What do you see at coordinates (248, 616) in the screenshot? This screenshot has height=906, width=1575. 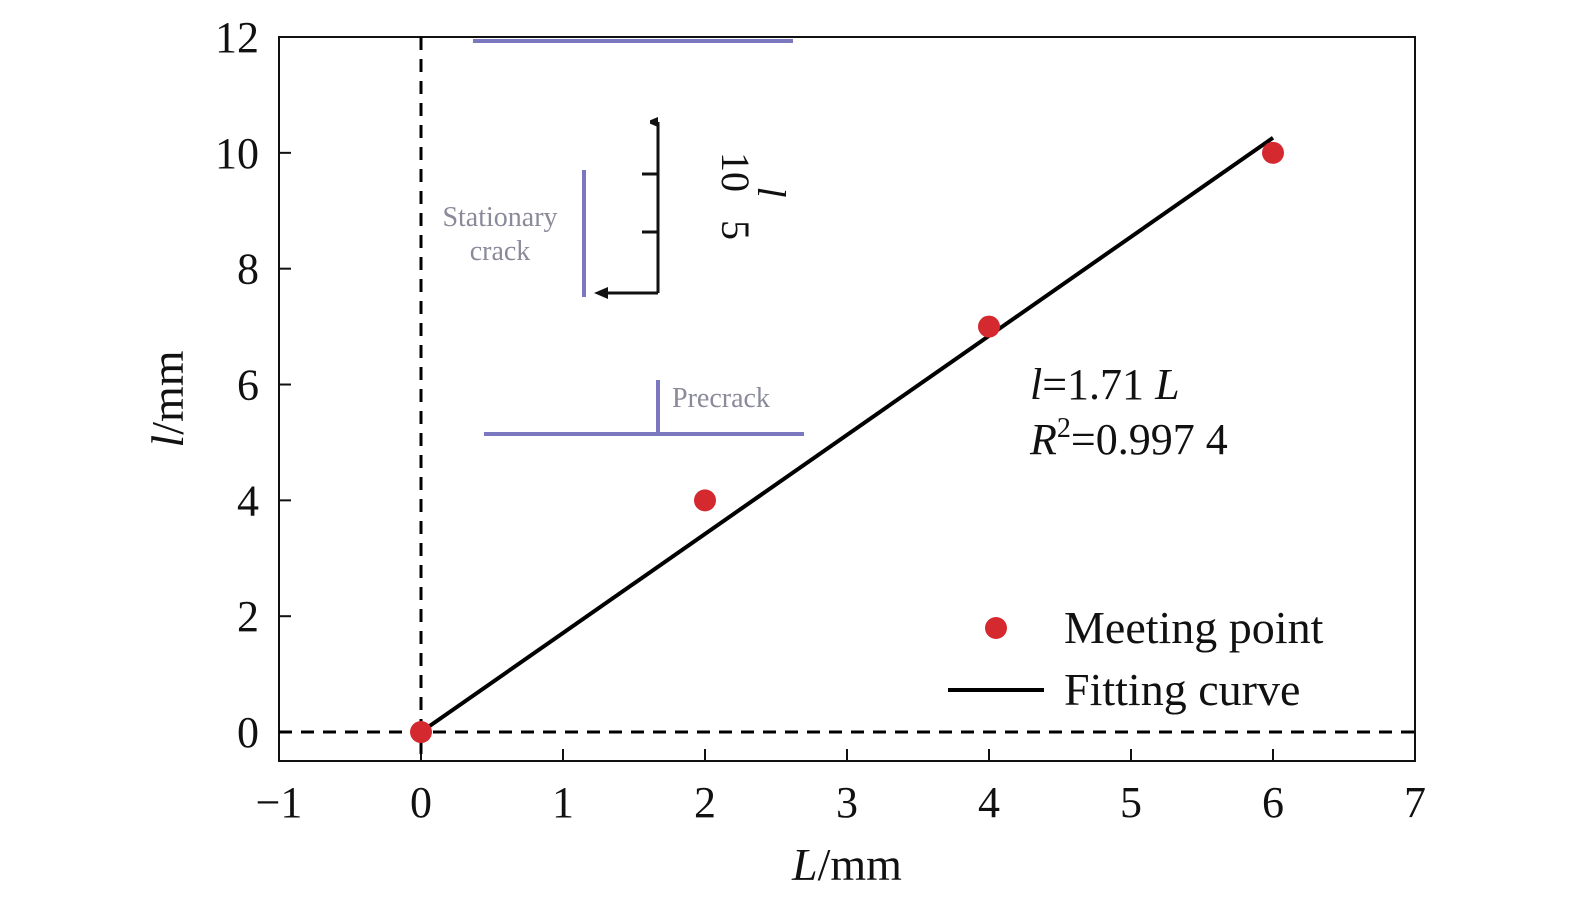 I see `y-tick-label: 2` at bounding box center [248, 616].